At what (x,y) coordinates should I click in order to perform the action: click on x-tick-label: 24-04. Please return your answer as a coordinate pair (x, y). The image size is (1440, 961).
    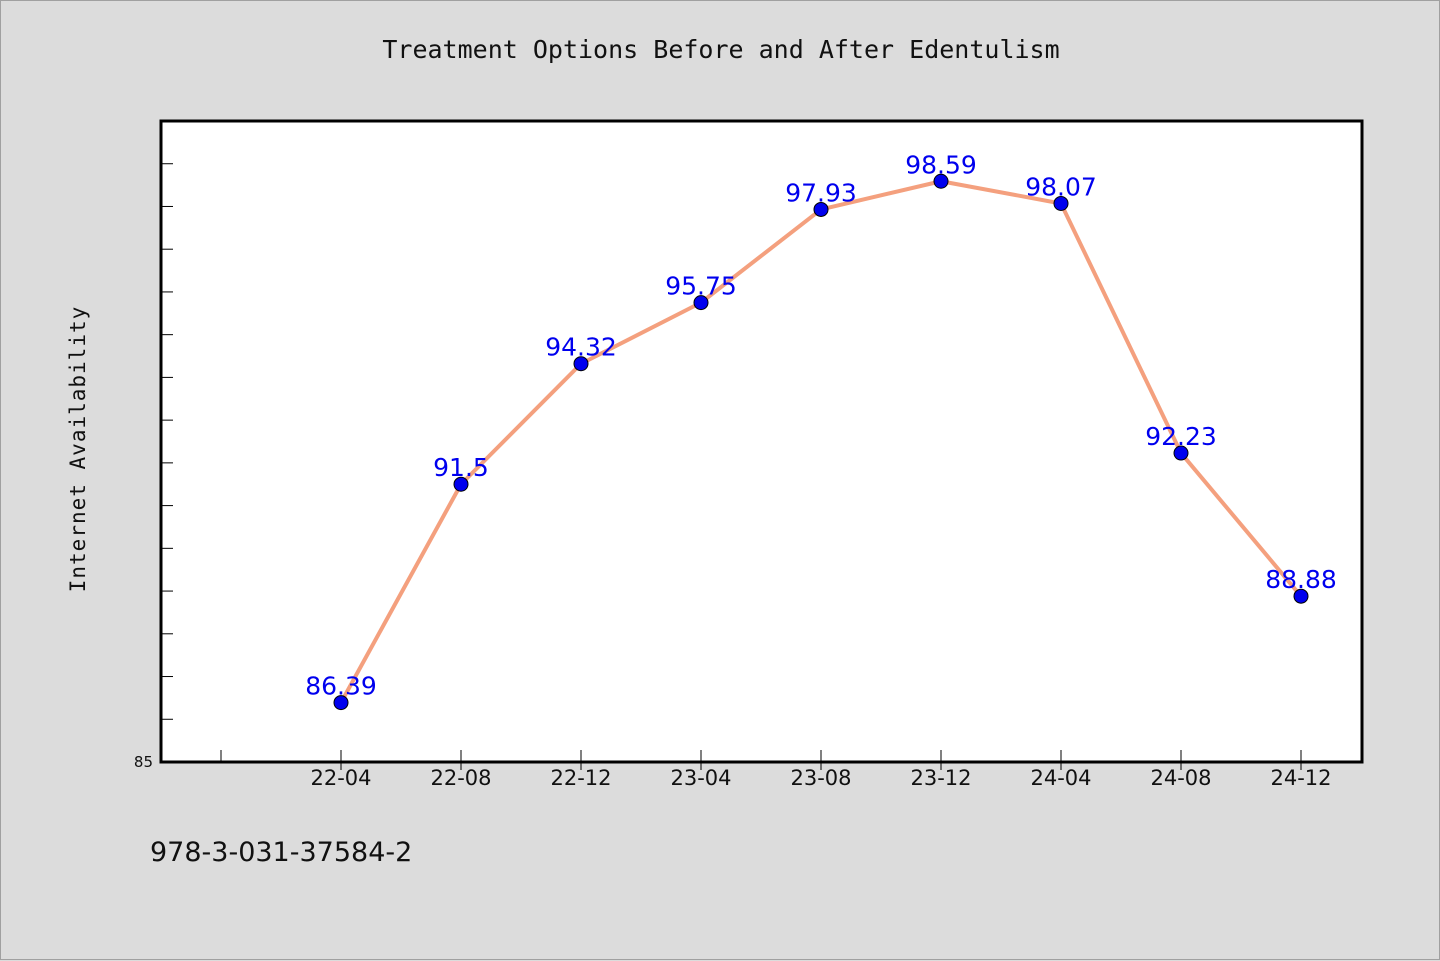
    Looking at the image, I should click on (1060, 778).